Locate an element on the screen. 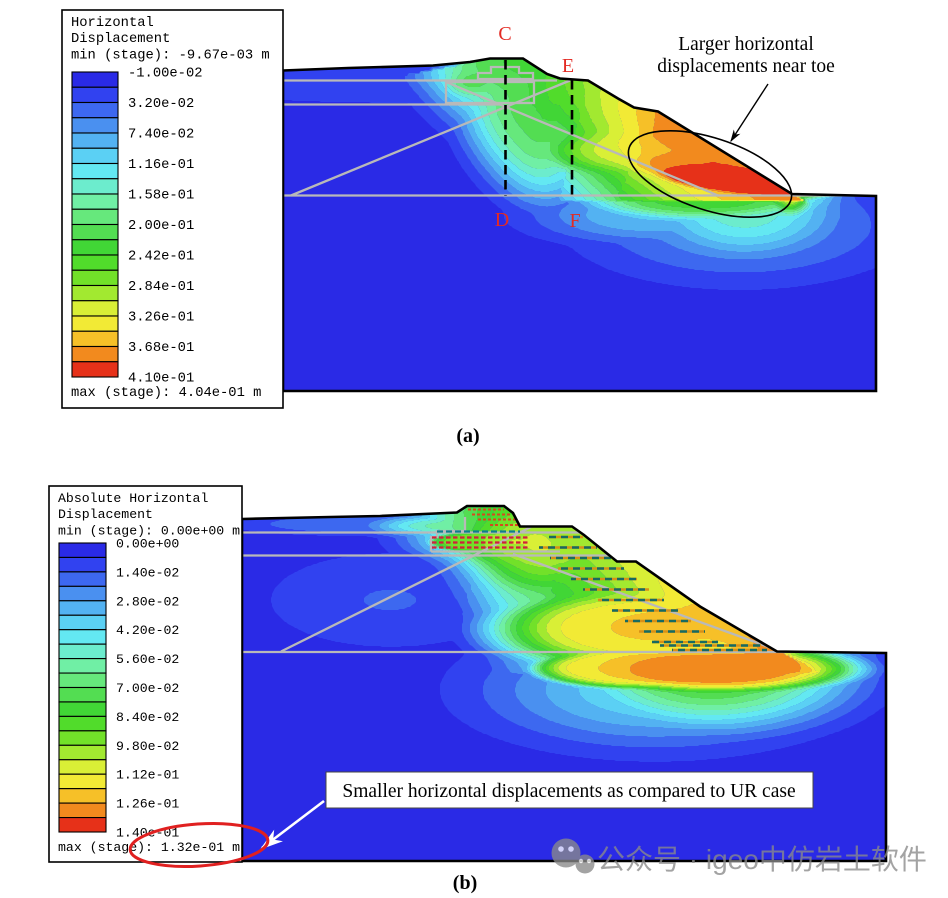 This screenshot has width=948, height=898. svg-text: 1.40e-02 is located at coordinates (147, 572).